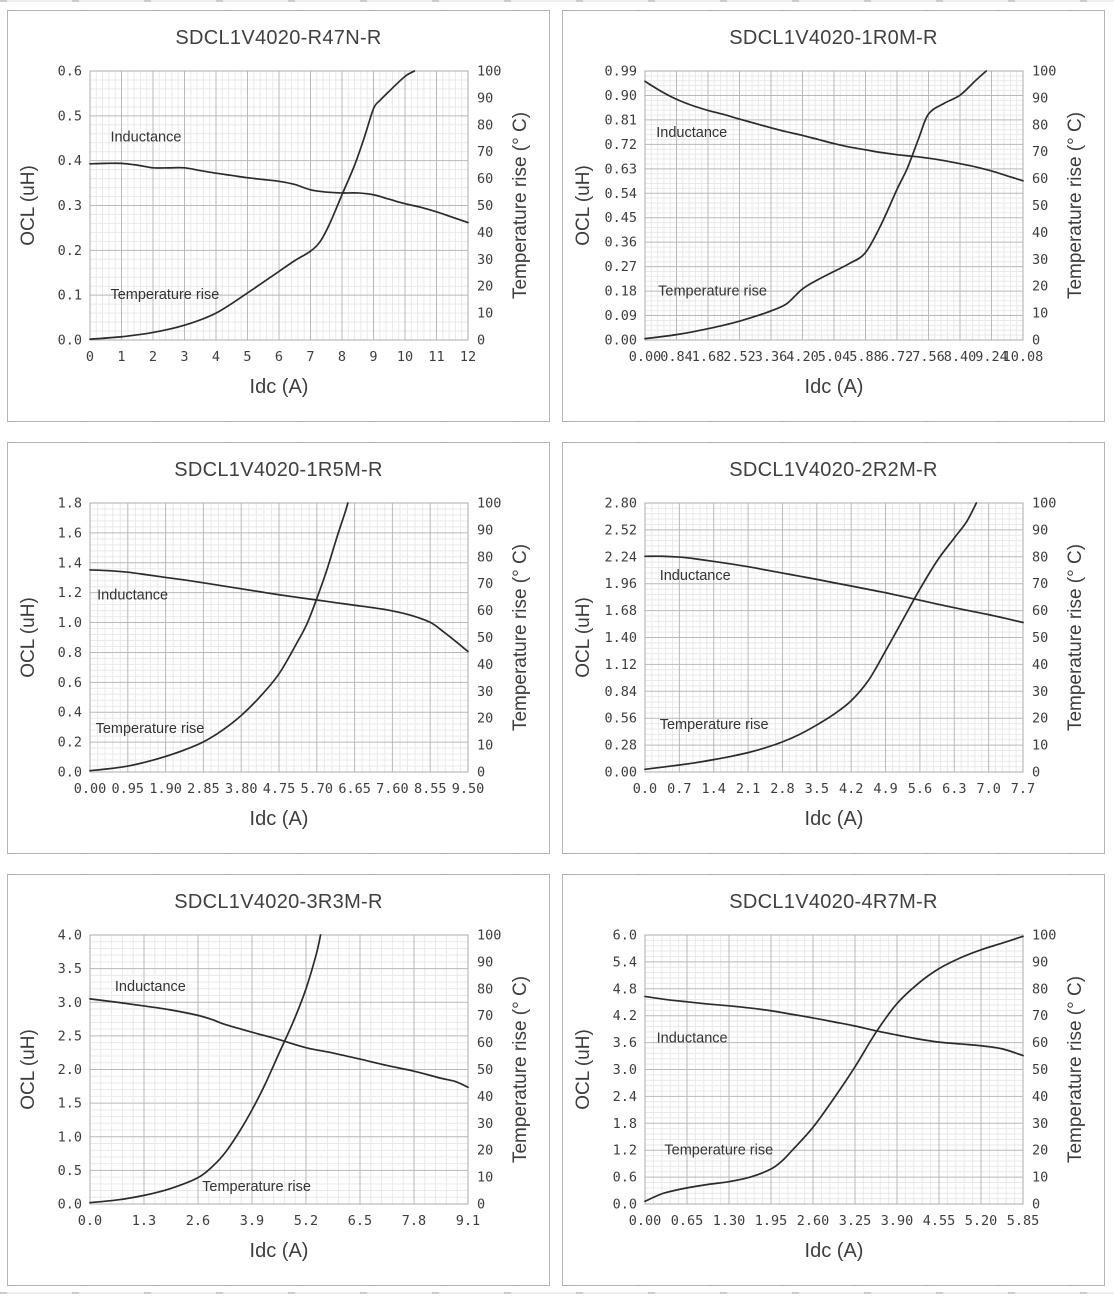  Describe the element at coordinates (692, 1039) in the screenshot. I see `series-label-inductance: Inductance` at that location.